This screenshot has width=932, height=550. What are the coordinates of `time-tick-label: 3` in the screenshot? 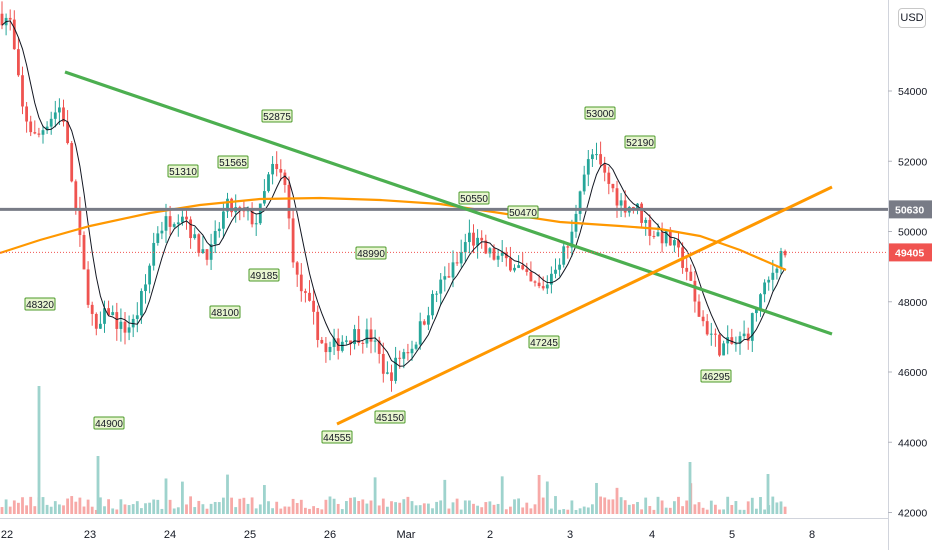 It's located at (570, 535).